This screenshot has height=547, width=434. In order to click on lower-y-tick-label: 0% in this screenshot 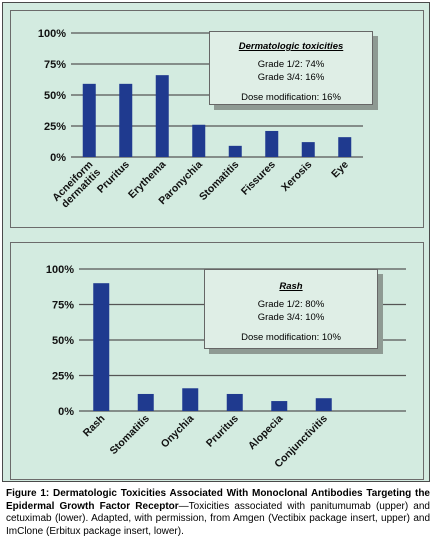, I will do `click(66, 412)`.